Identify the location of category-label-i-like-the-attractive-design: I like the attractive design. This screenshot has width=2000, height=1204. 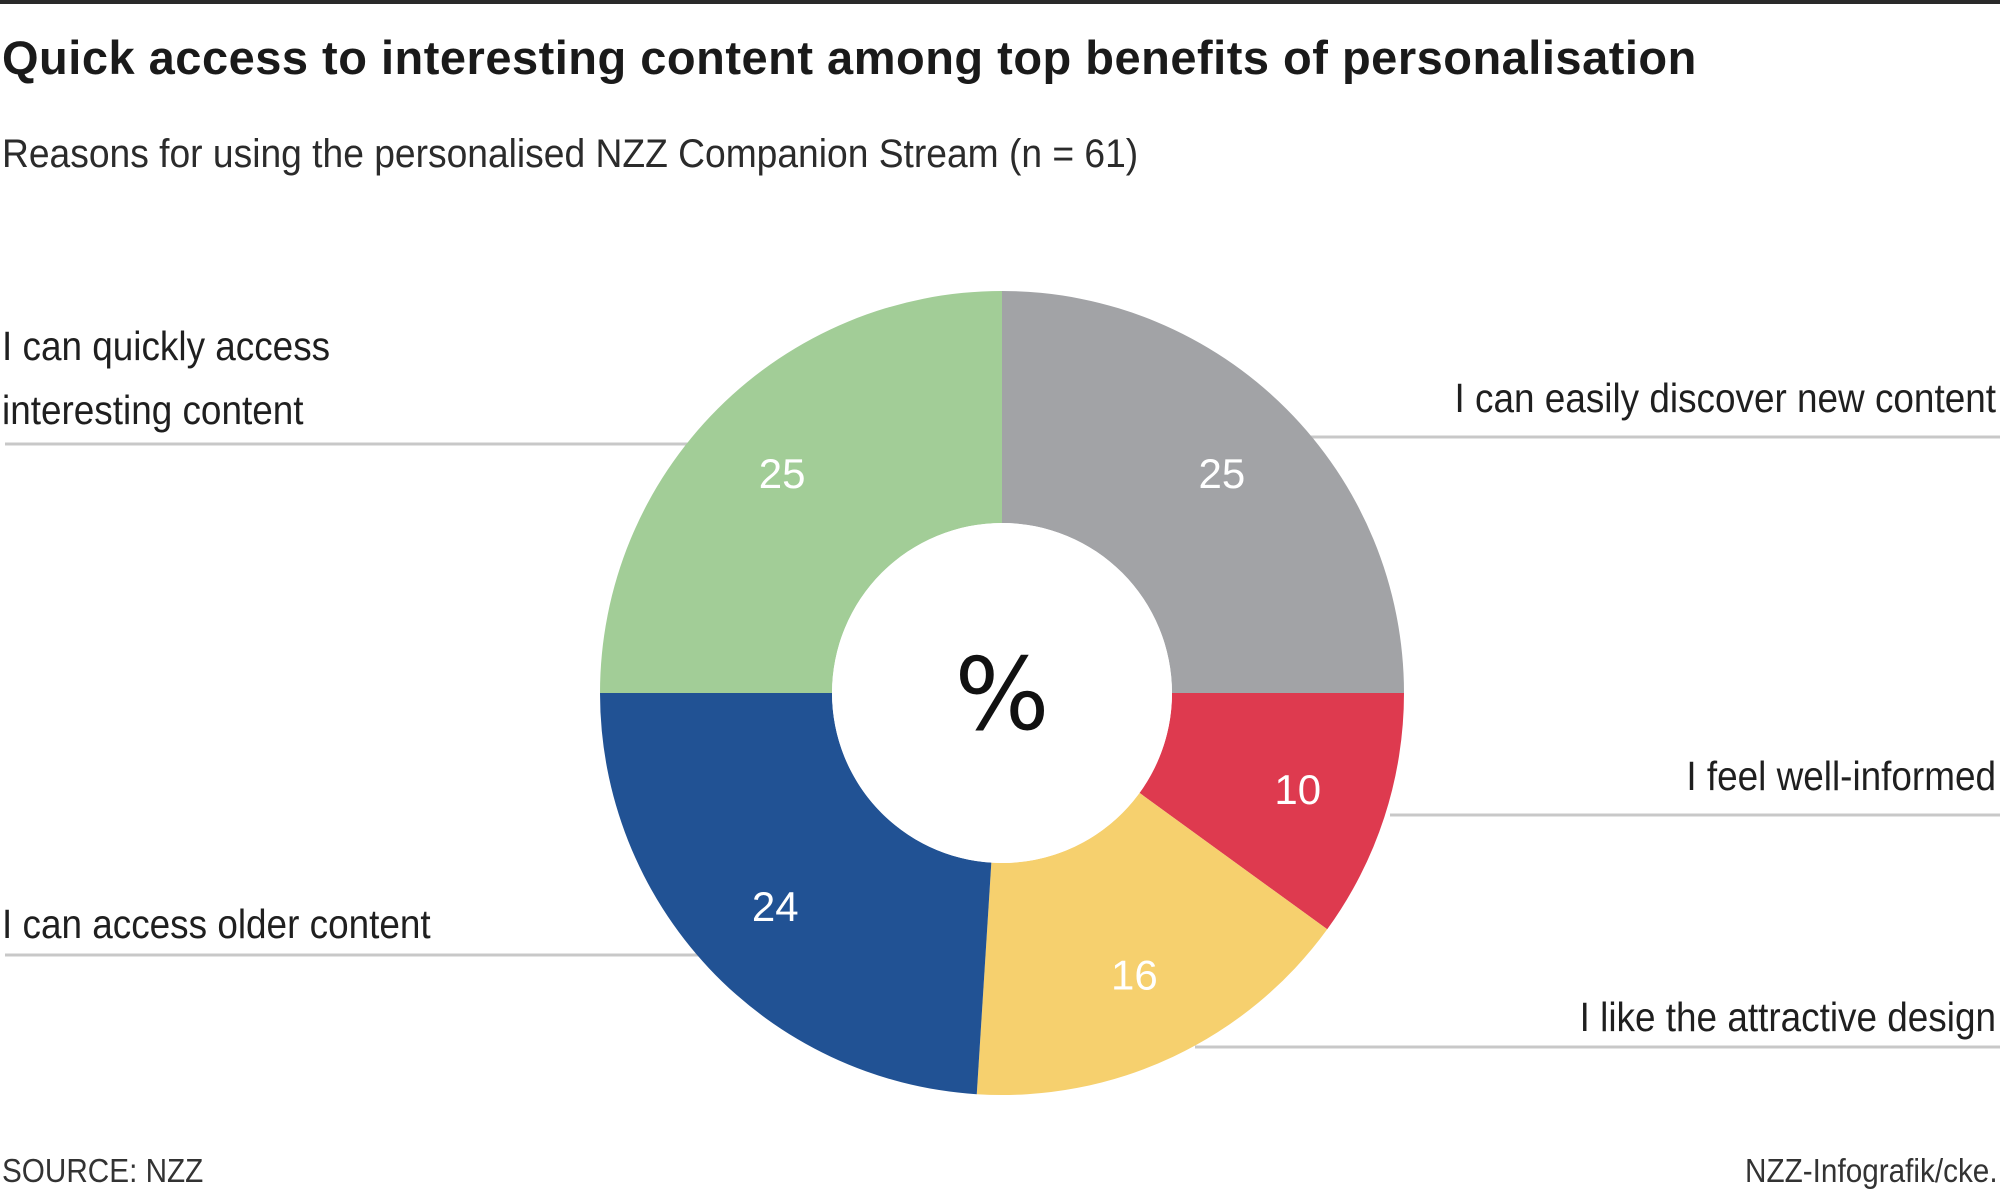
(1788, 1017).